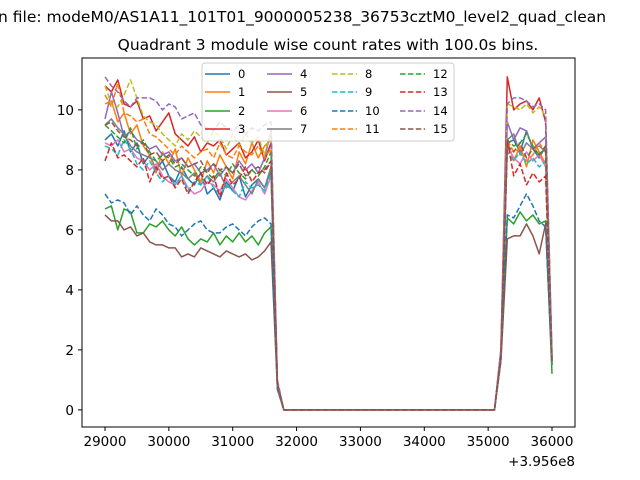 The image size is (640, 480). What do you see at coordinates (303, 129) in the screenshot?
I see `legend-label: 7` at bounding box center [303, 129].